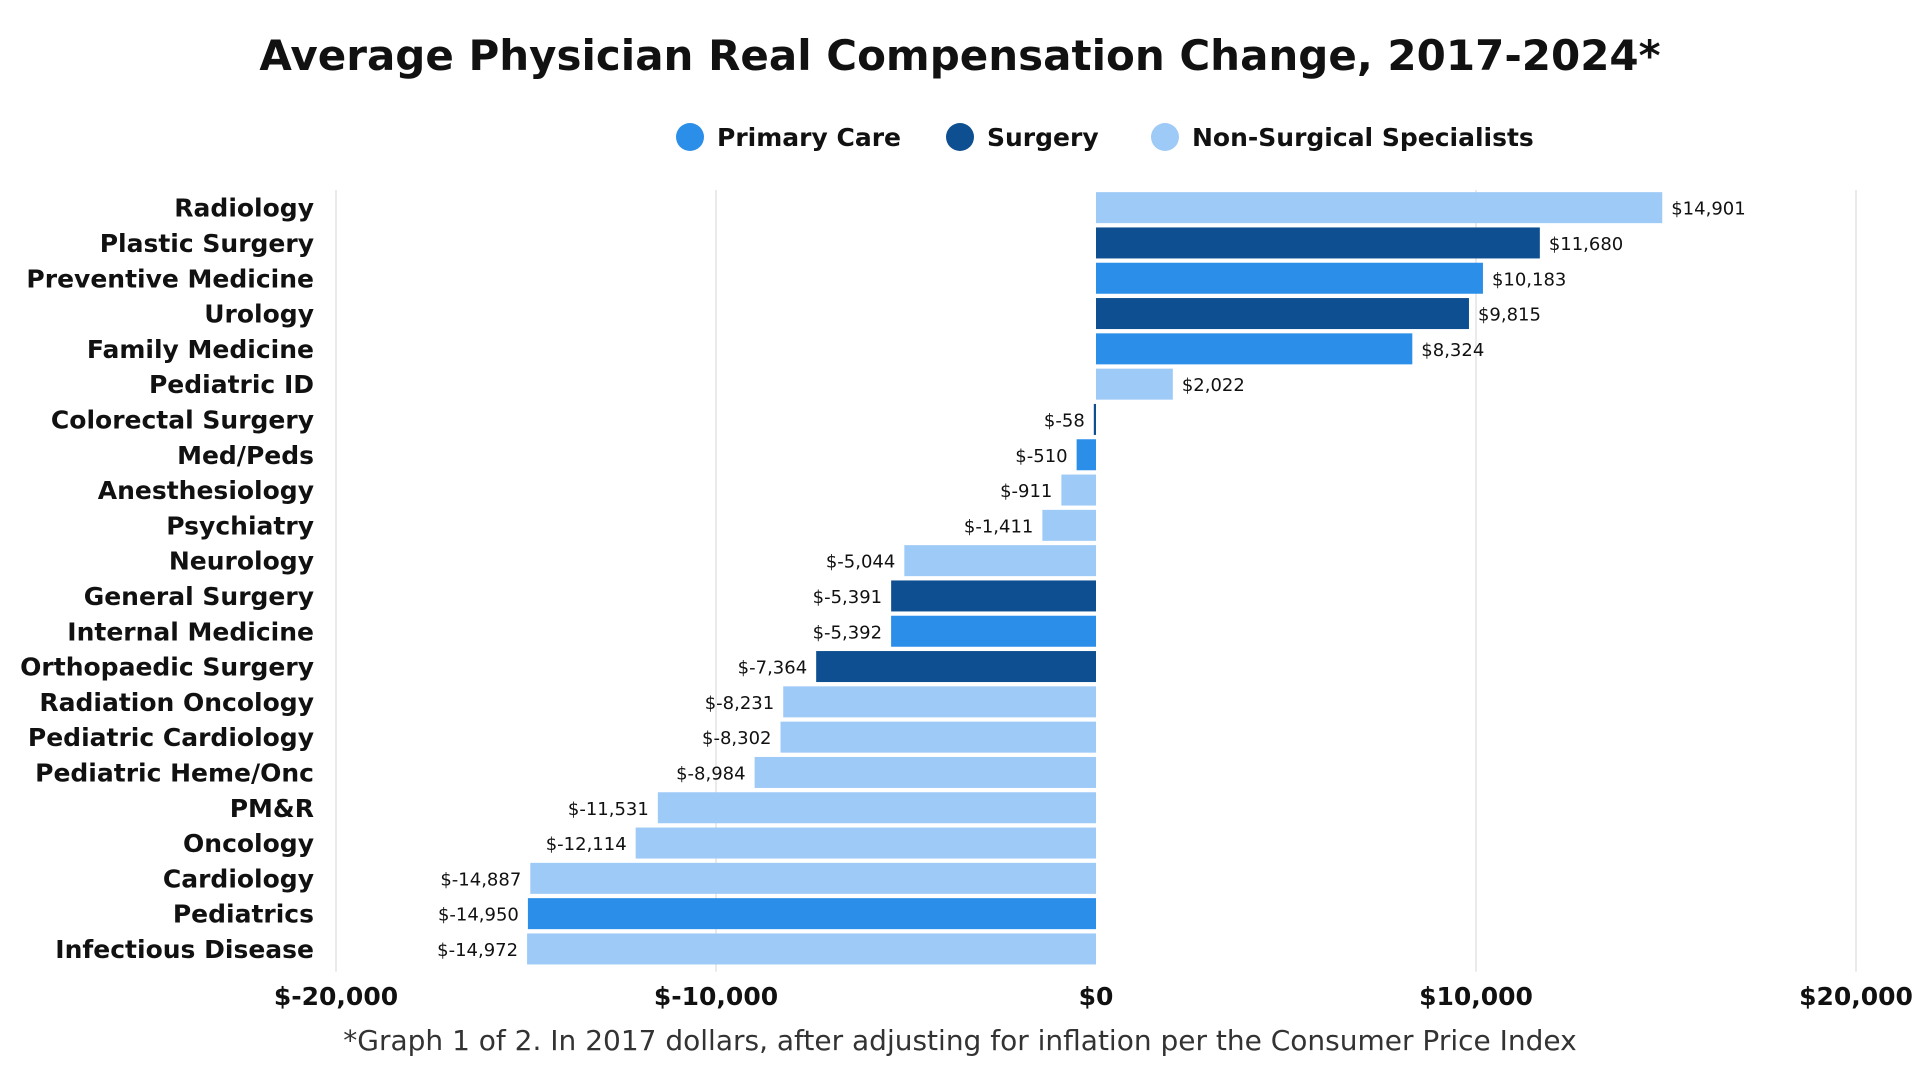 Image resolution: width=1920 pixels, height=1080 pixels. I want to click on x-tick-label: $-20,000, so click(336, 996).